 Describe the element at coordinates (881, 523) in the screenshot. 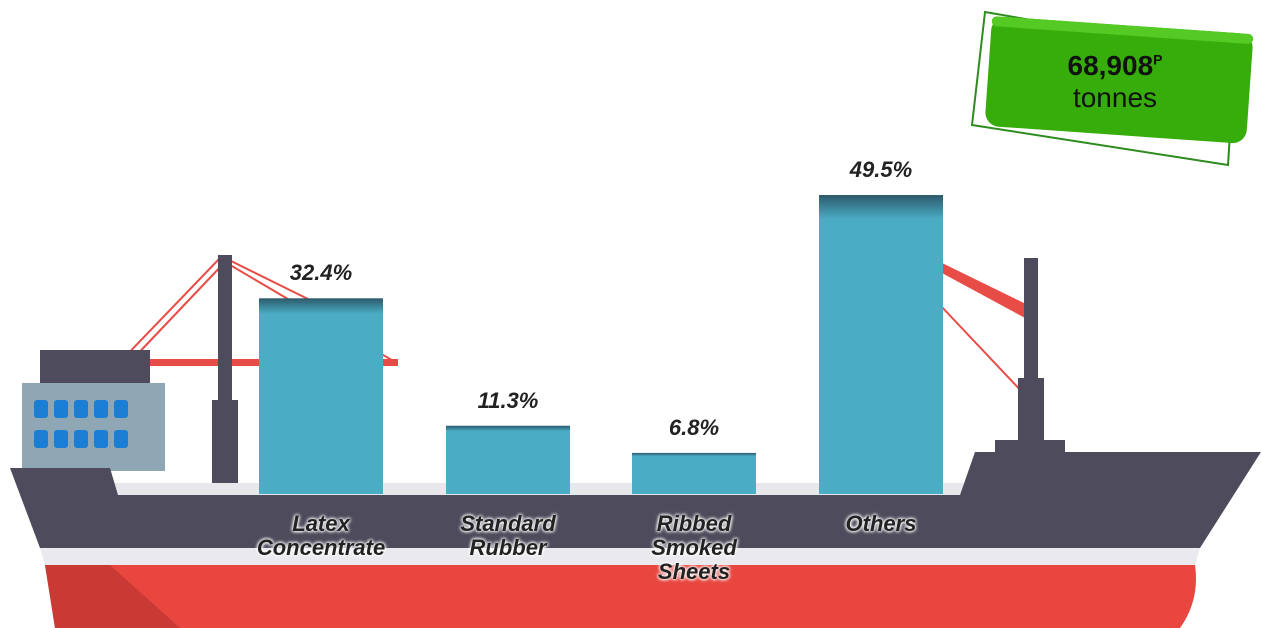

I see `category-label: Others` at that location.